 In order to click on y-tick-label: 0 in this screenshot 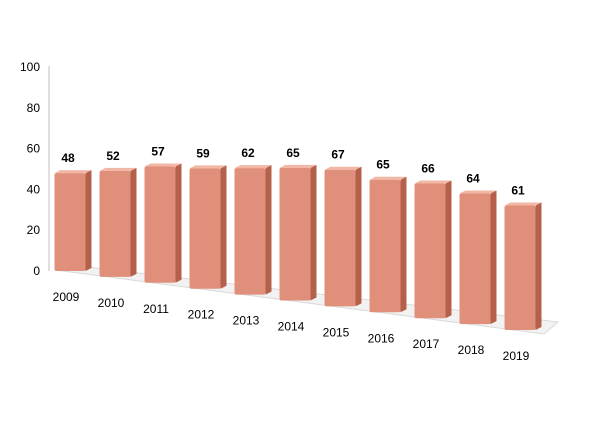, I will do `click(36, 271)`.